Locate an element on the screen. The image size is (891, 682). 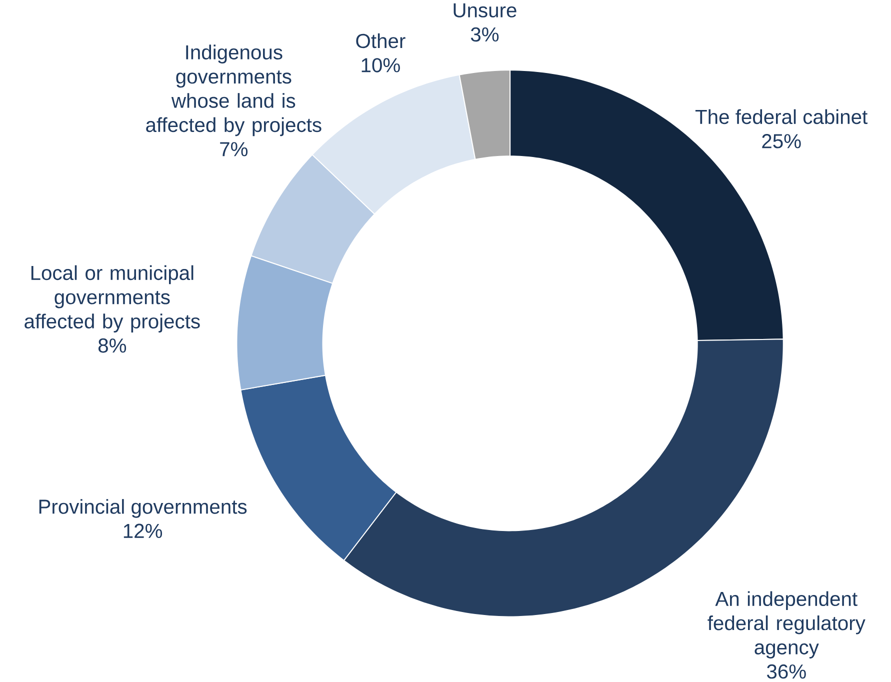
slice-label: Indigenous governments whose land is affected by projects is located at coordinates (234, 90).